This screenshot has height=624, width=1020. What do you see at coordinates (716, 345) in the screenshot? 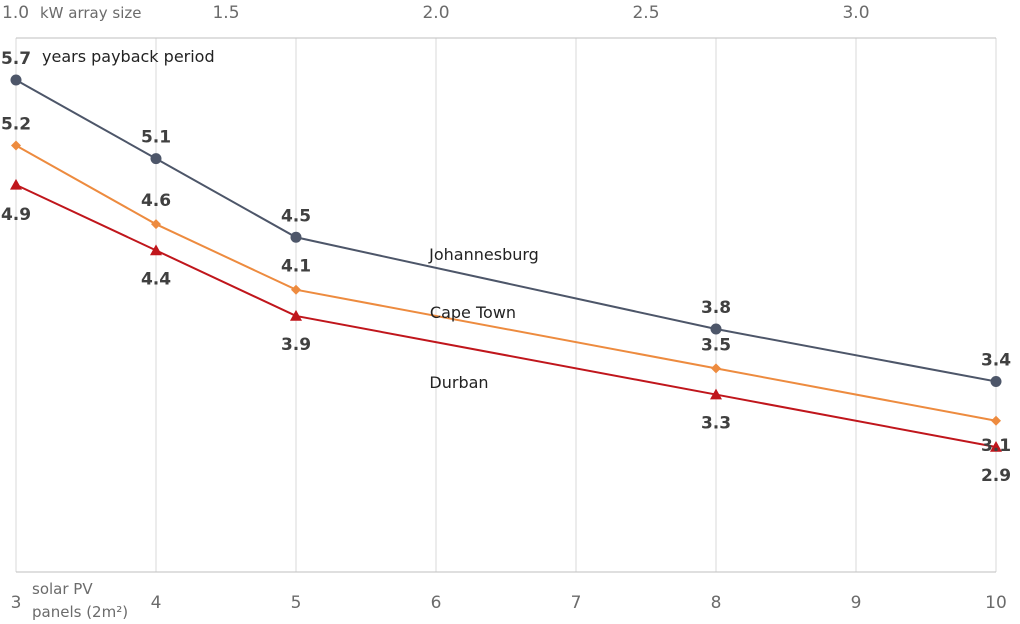
I see `data-label-cape-town-8: 3.5` at bounding box center [716, 345].